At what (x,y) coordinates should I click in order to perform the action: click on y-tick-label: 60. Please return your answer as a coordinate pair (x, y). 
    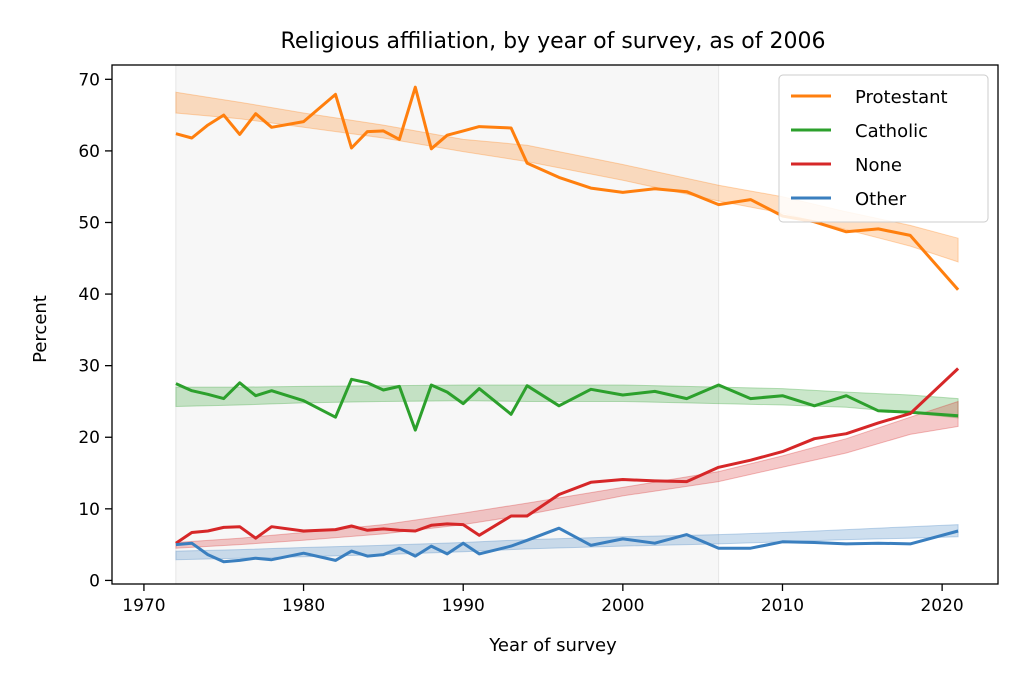
    Looking at the image, I should click on (89, 152).